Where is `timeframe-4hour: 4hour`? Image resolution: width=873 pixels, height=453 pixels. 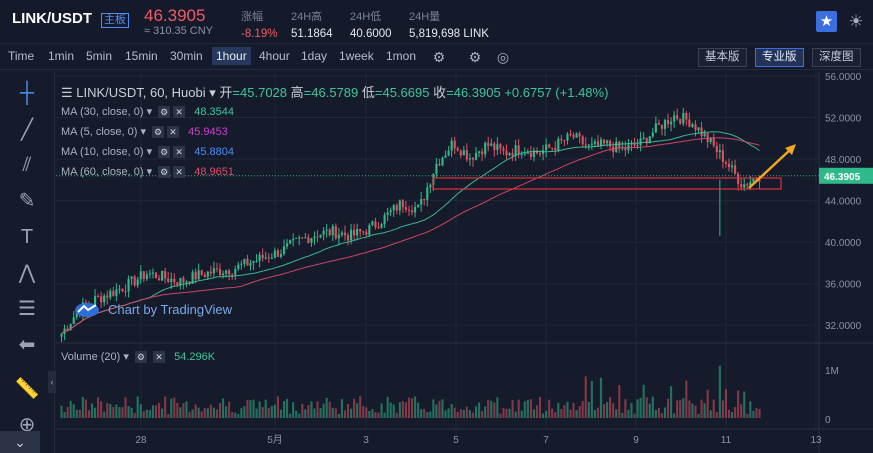
timeframe-4hour: 4hour is located at coordinates (274, 56).